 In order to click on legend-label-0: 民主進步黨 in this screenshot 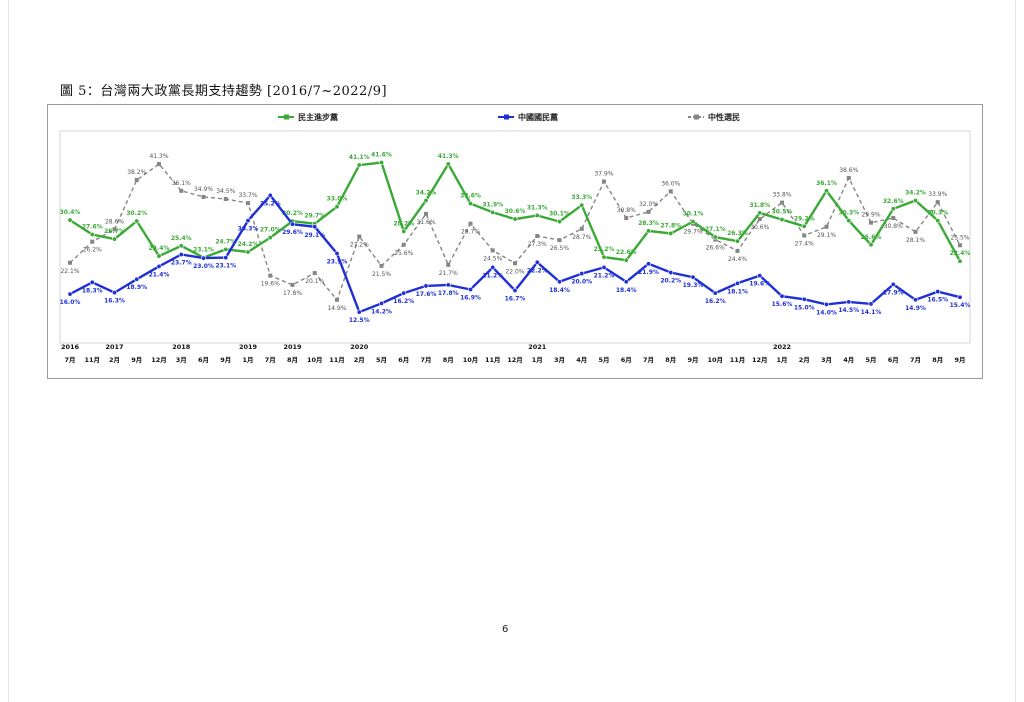, I will do `click(318, 117)`.